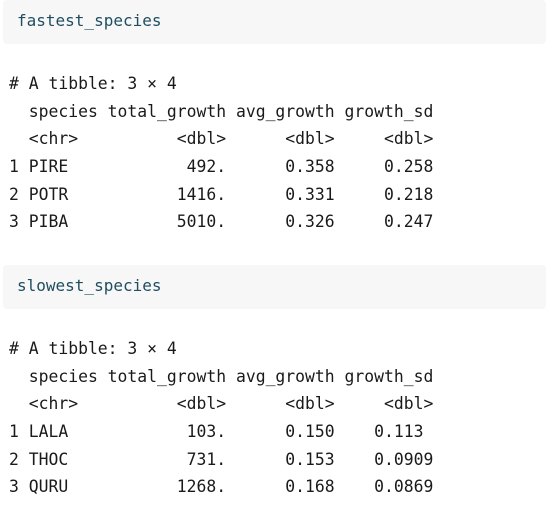 This screenshot has height=531, width=546. I want to click on code-chunk-fastest: fastest_species, so click(274, 22).